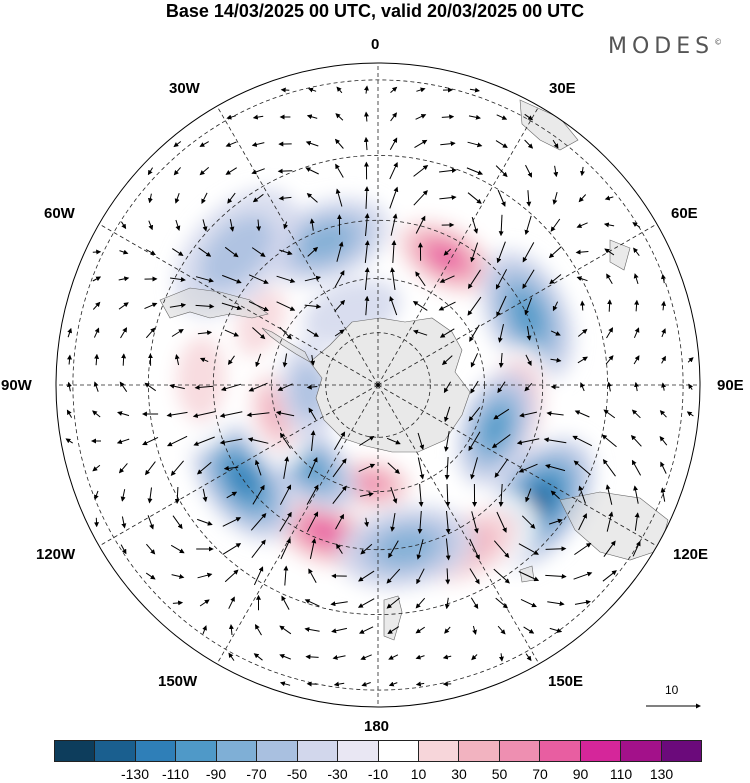  I want to click on colorbar-tick-label: -130, so click(135, 774).